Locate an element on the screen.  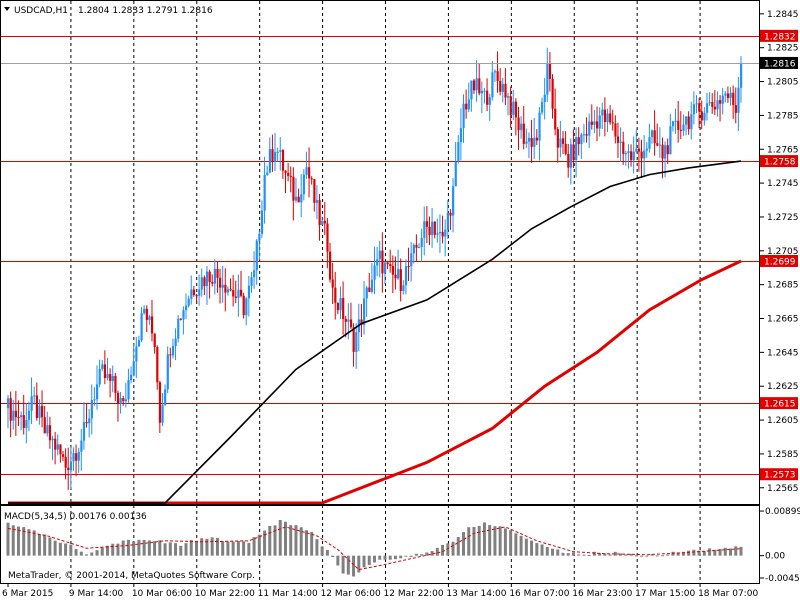
price-tick-label: 1.2725 is located at coordinates (783, 218).